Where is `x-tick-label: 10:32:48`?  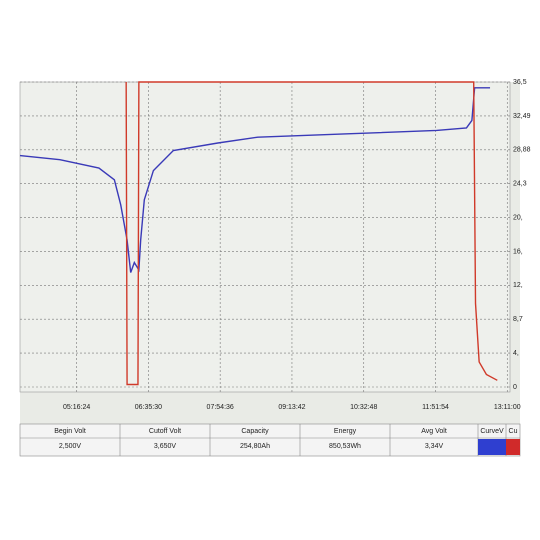
x-tick-label: 10:32:48 is located at coordinates (363, 407).